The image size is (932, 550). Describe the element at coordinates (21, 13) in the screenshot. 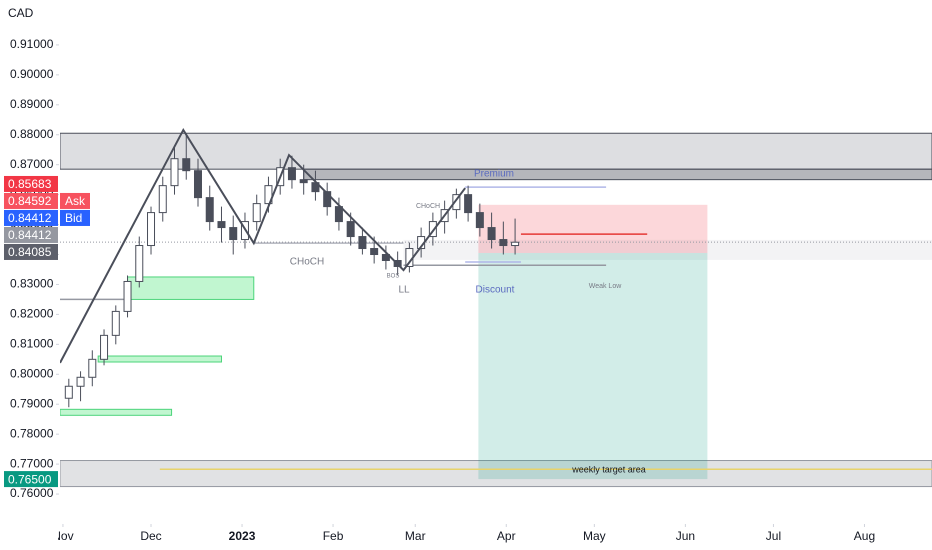

I see `currency-label: CAD` at that location.